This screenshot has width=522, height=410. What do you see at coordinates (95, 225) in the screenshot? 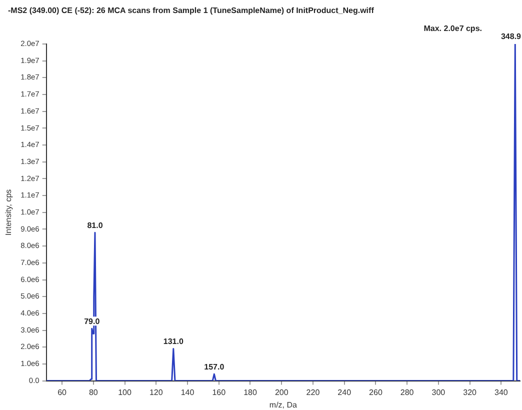
I see `annotation: 81.0` at bounding box center [95, 225].